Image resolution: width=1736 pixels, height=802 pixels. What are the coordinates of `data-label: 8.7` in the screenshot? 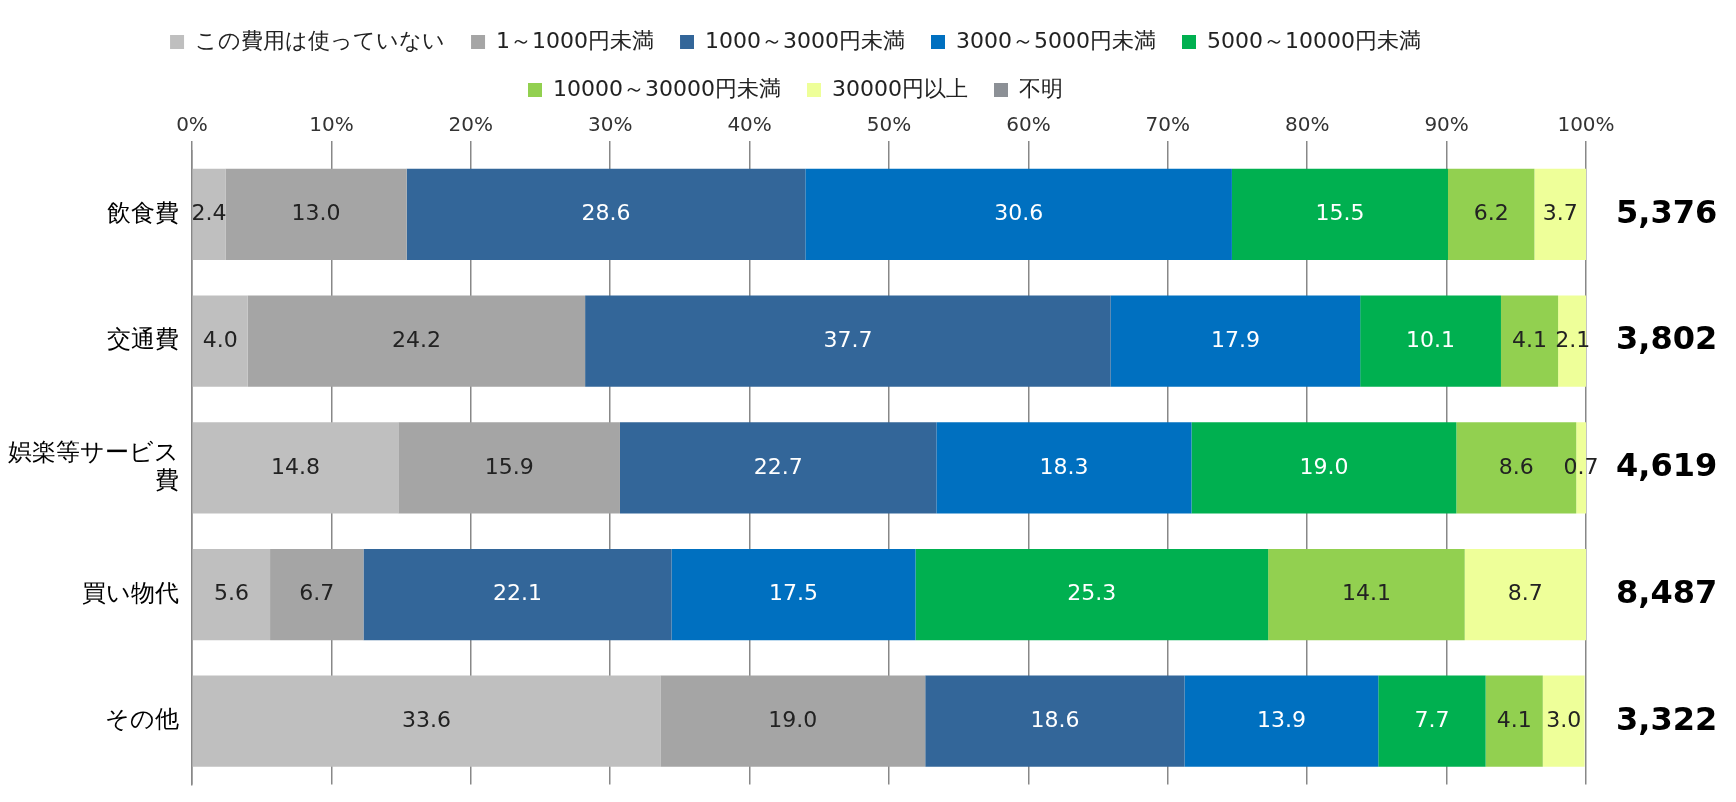 It's located at (1525, 593).